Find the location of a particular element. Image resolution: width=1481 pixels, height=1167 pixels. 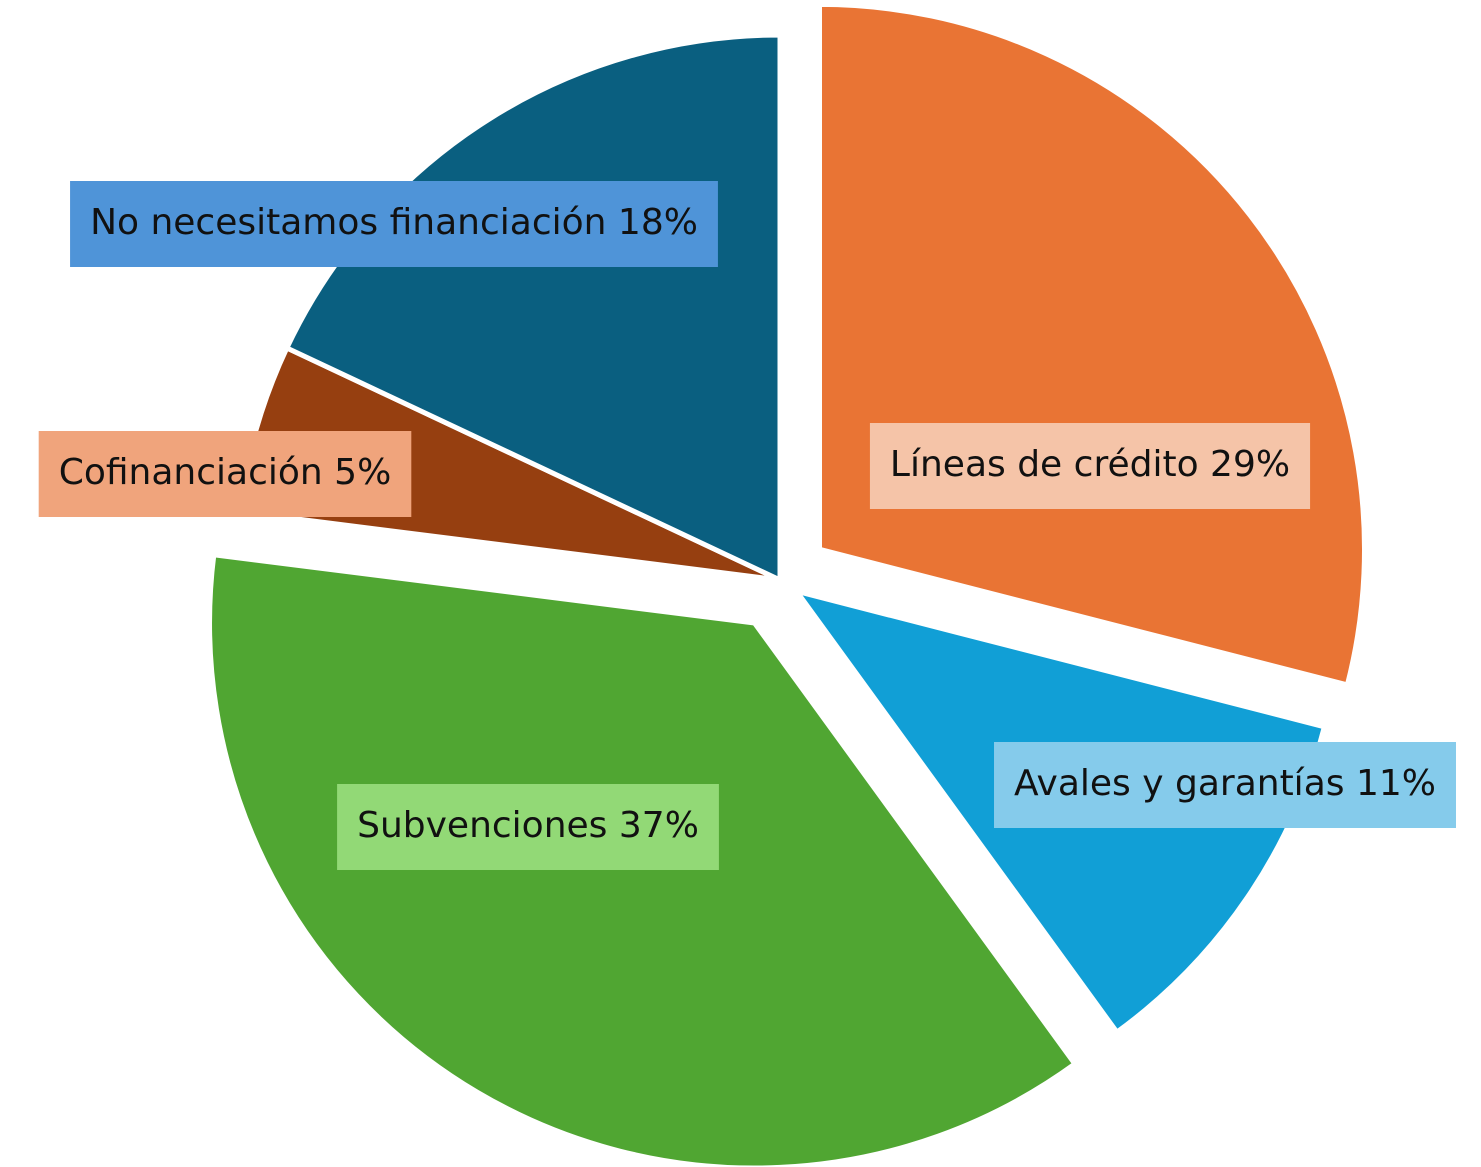

label-text: No necesitamos financiación 18% is located at coordinates (394, 222).